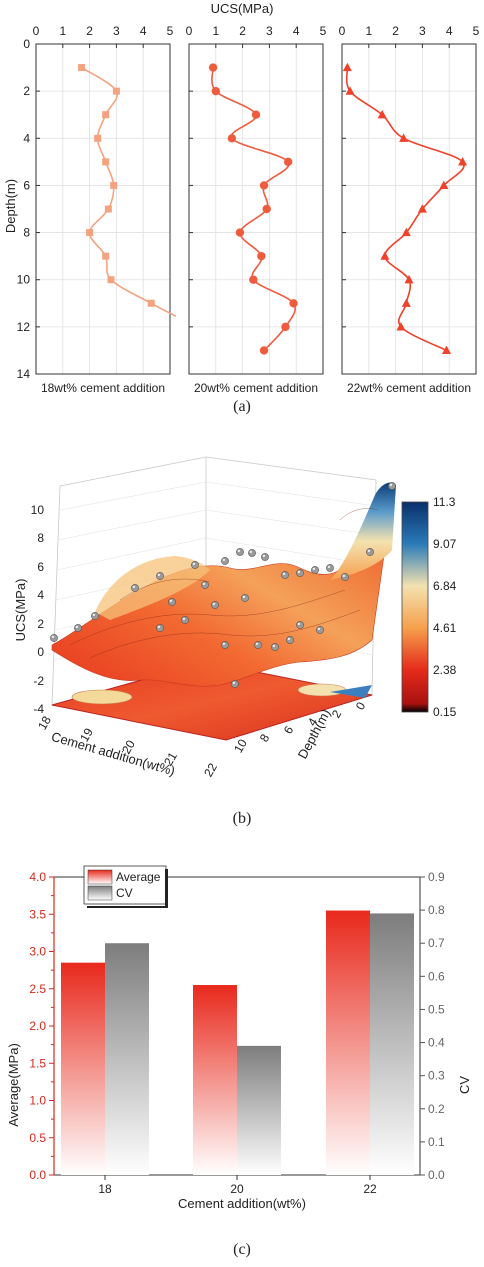  What do you see at coordinates (444, 502) in the screenshot?
I see `colorbar-tick-label: 11.3` at bounding box center [444, 502].